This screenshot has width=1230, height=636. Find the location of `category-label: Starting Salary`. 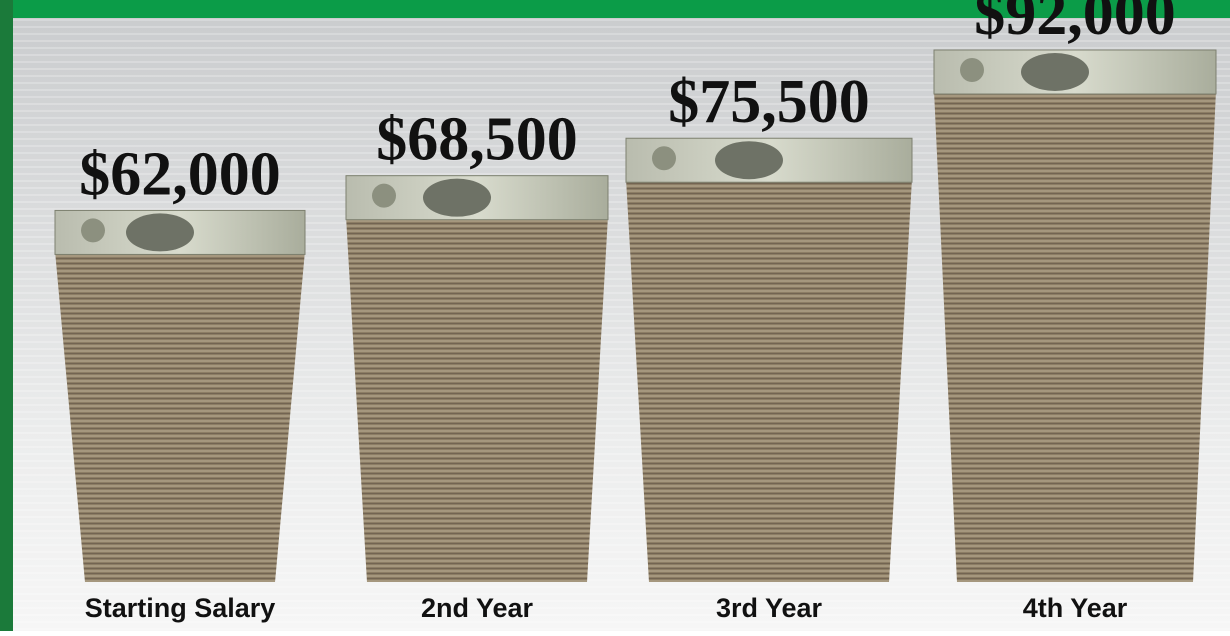

category-label: Starting Salary is located at coordinates (180, 608).